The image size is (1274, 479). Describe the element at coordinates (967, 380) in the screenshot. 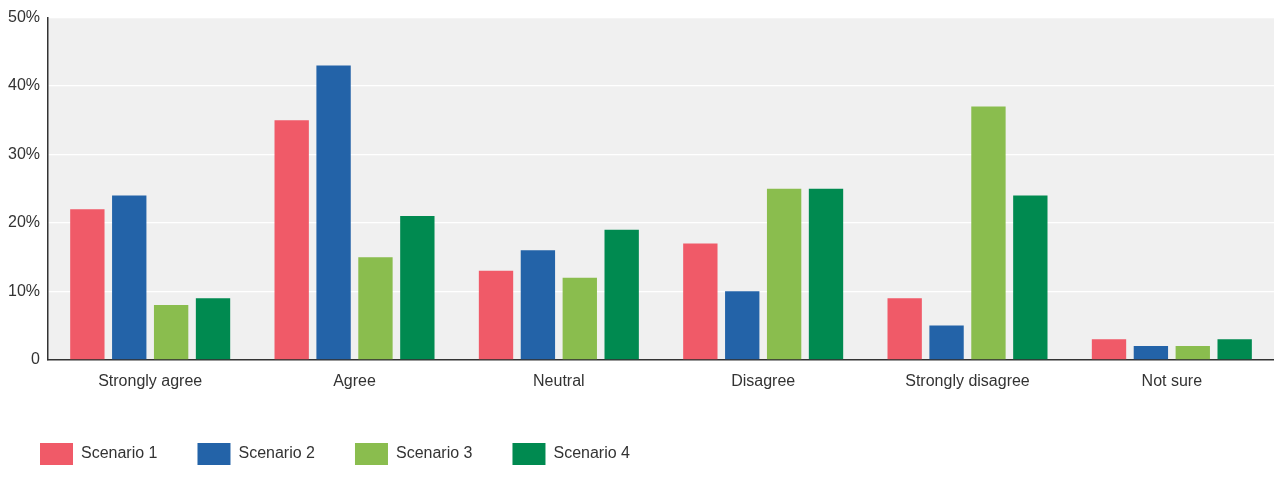

I see `x-tick-label: Strongly disagree` at that location.